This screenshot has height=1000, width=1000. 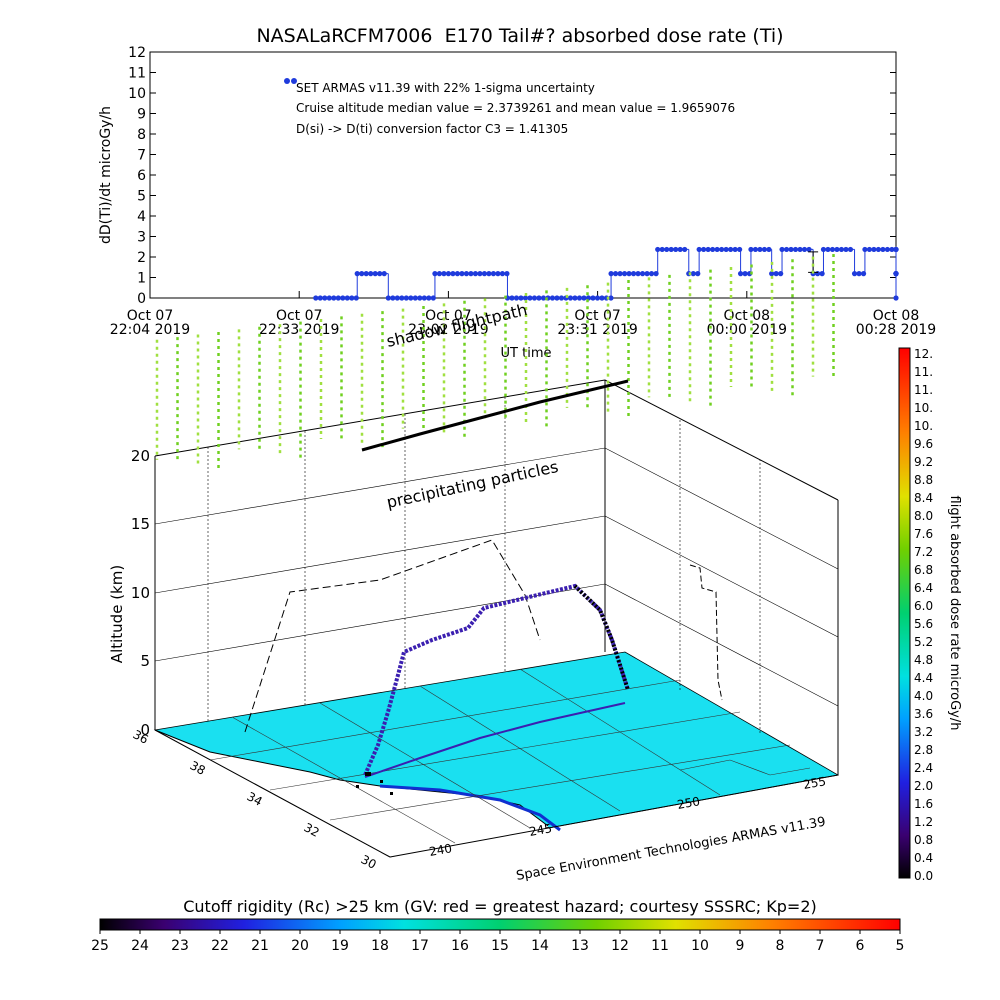 I want to click on z-tick-label: 20, so click(x=140, y=456).